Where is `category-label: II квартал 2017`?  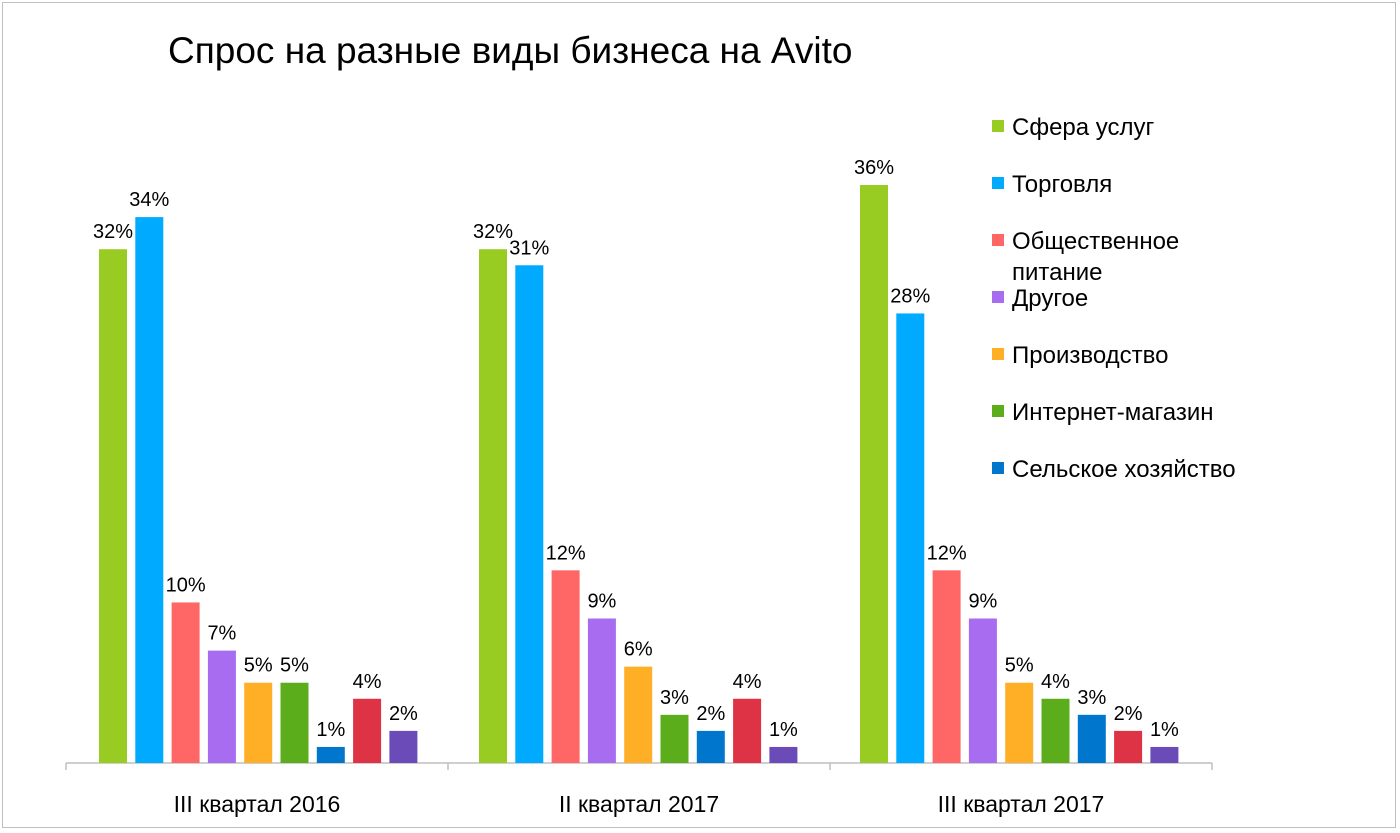 category-label: II квартал 2017 is located at coordinates (639, 804).